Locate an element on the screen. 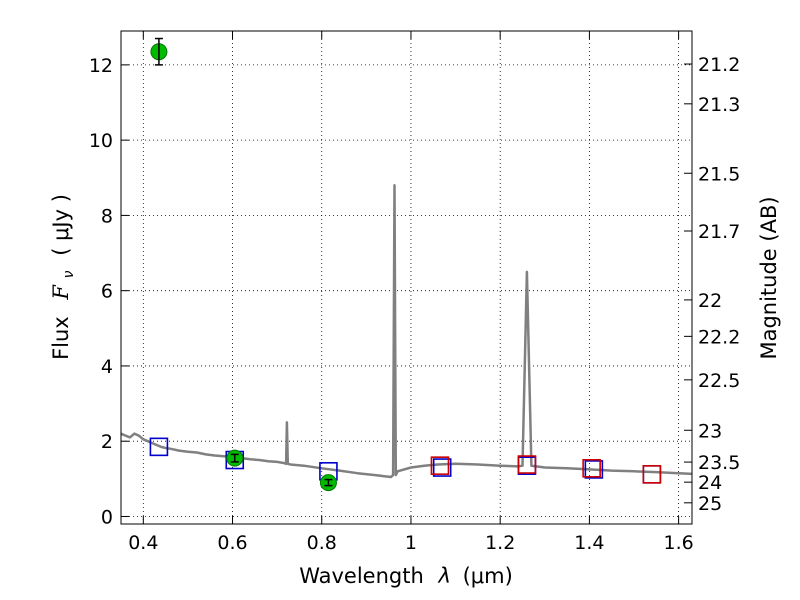  x-axis-label-unit: (μm) is located at coordinates (488, 576).